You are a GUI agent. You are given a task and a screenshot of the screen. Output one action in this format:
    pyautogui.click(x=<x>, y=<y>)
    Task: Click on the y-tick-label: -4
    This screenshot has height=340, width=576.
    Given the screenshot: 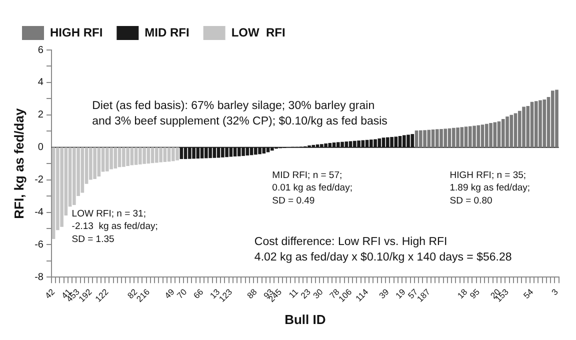 What is the action you would take?
    pyautogui.click(x=39, y=212)
    